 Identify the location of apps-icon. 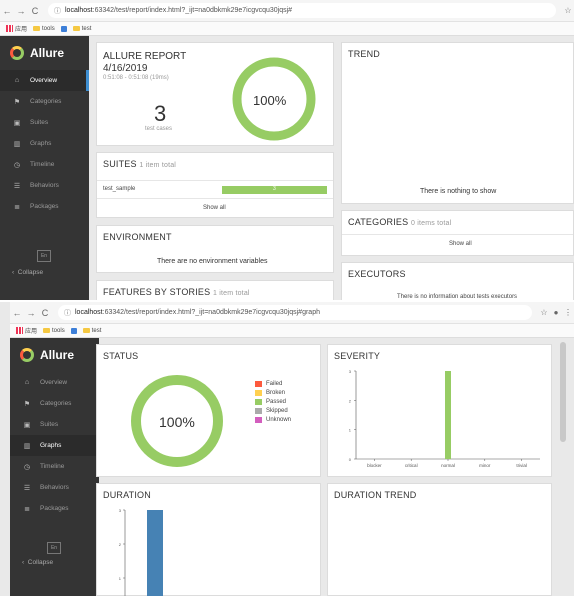
(19, 330).